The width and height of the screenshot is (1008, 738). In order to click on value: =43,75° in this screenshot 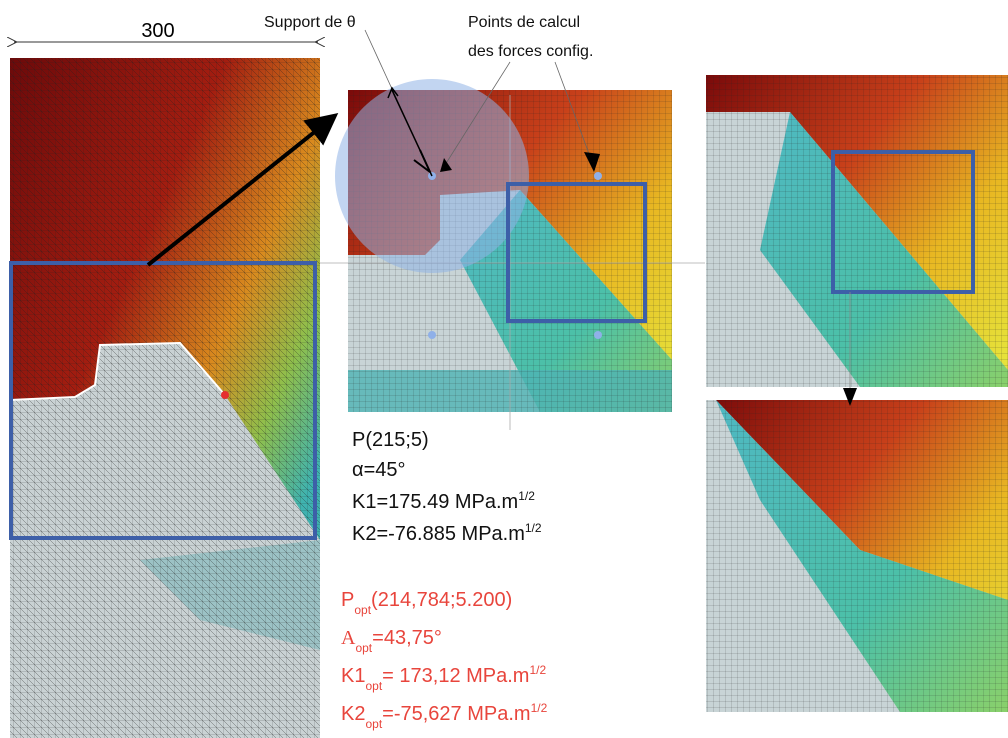, I will do `click(407, 638)`.